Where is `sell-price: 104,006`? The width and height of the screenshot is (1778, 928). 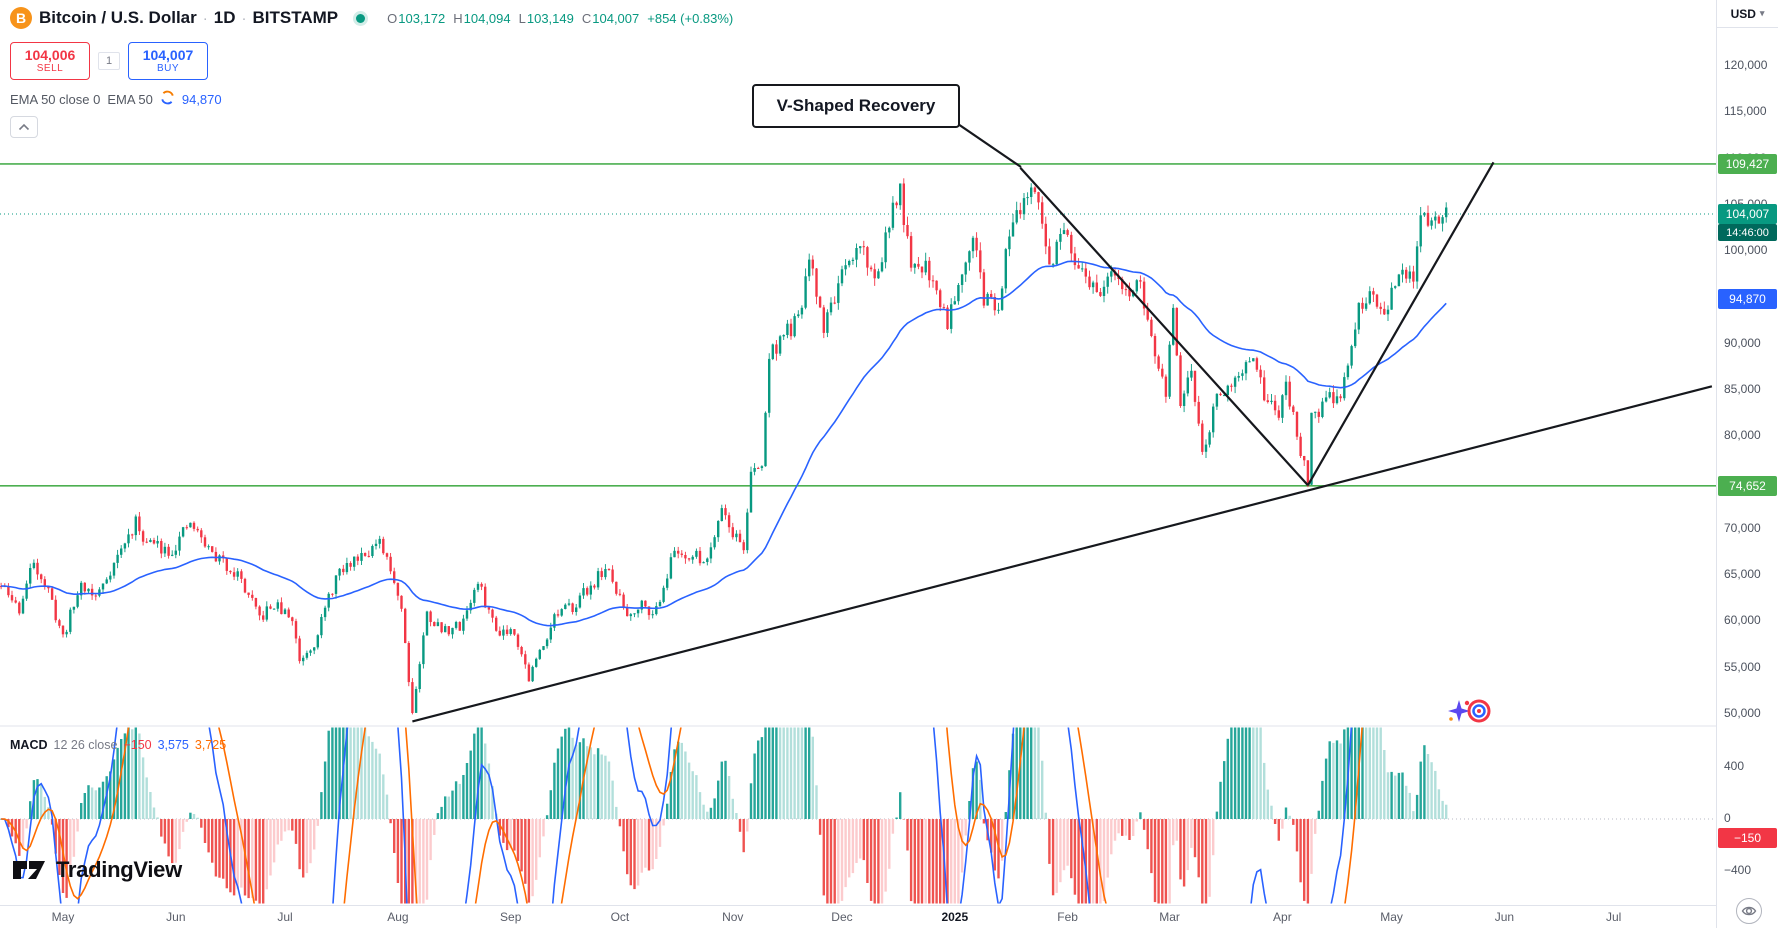 sell-price: 104,006 is located at coordinates (50, 55).